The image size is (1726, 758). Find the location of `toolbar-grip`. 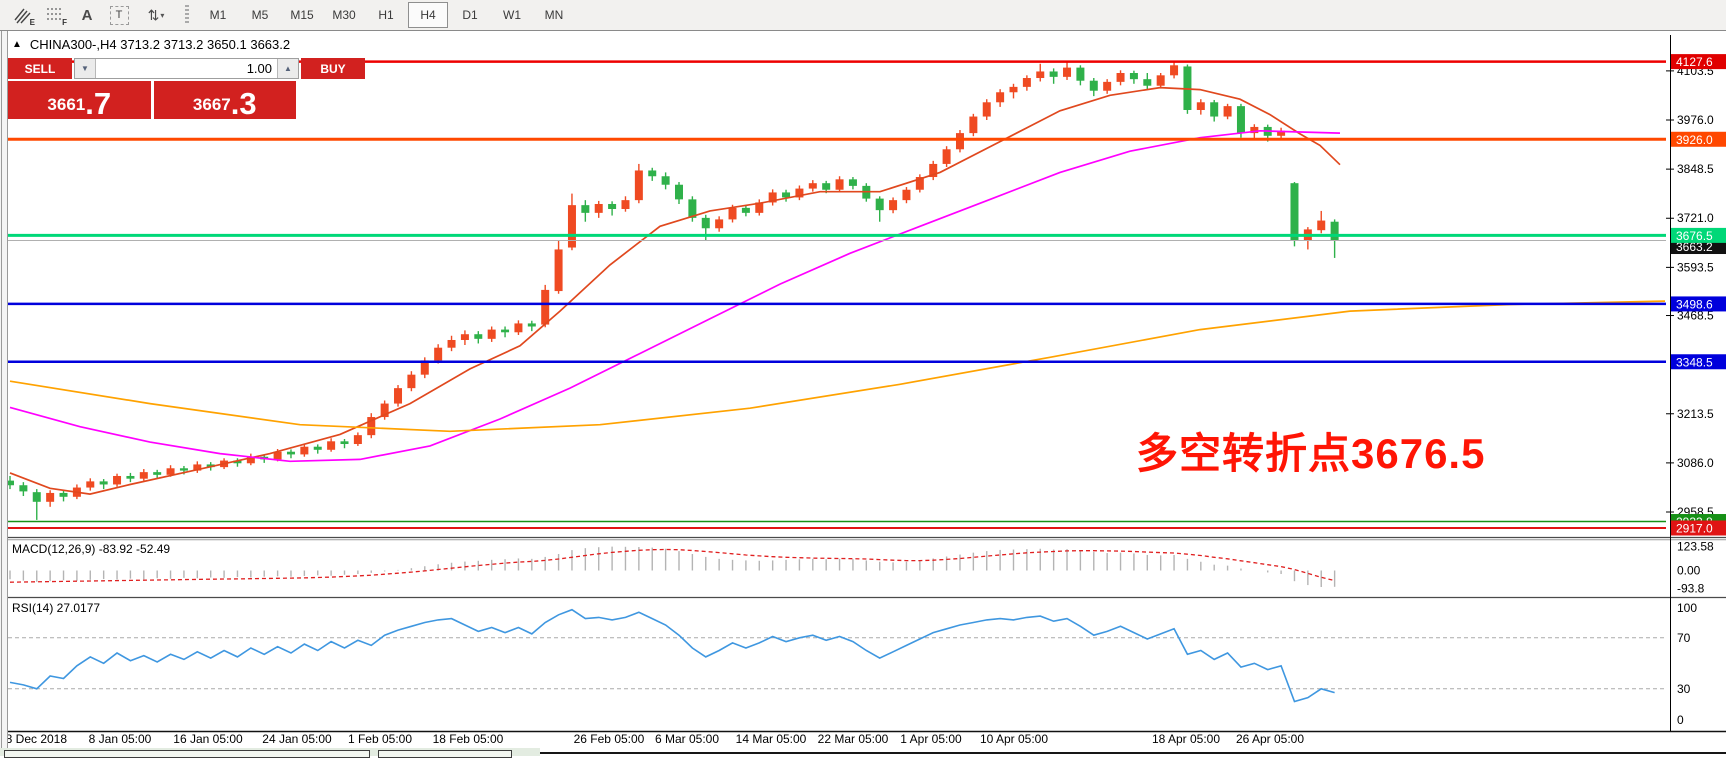

toolbar-grip is located at coordinates (187, 15).